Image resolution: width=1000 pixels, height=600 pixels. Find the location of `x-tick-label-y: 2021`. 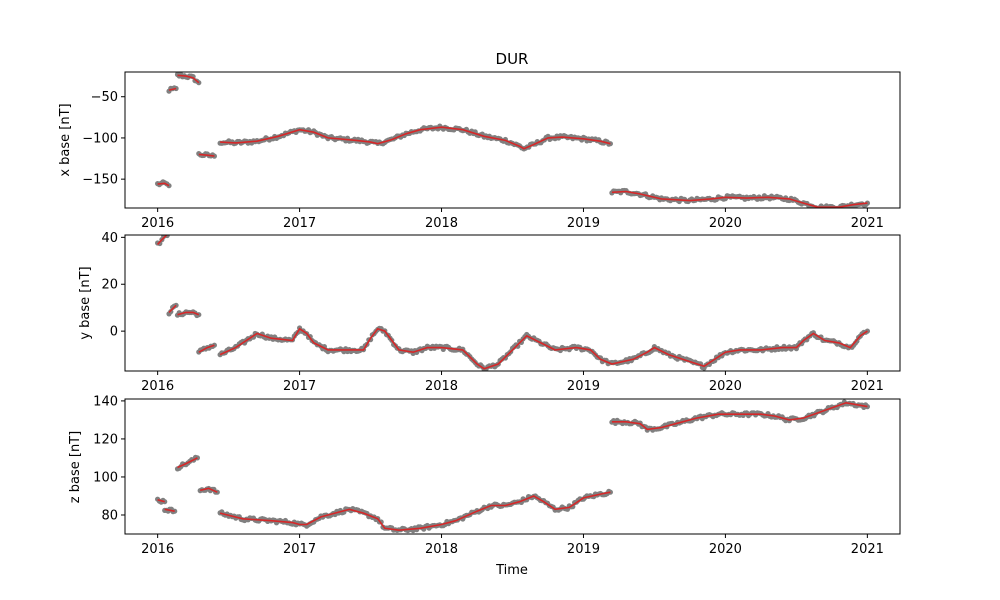

x-tick-label-y: 2021 is located at coordinates (867, 386).